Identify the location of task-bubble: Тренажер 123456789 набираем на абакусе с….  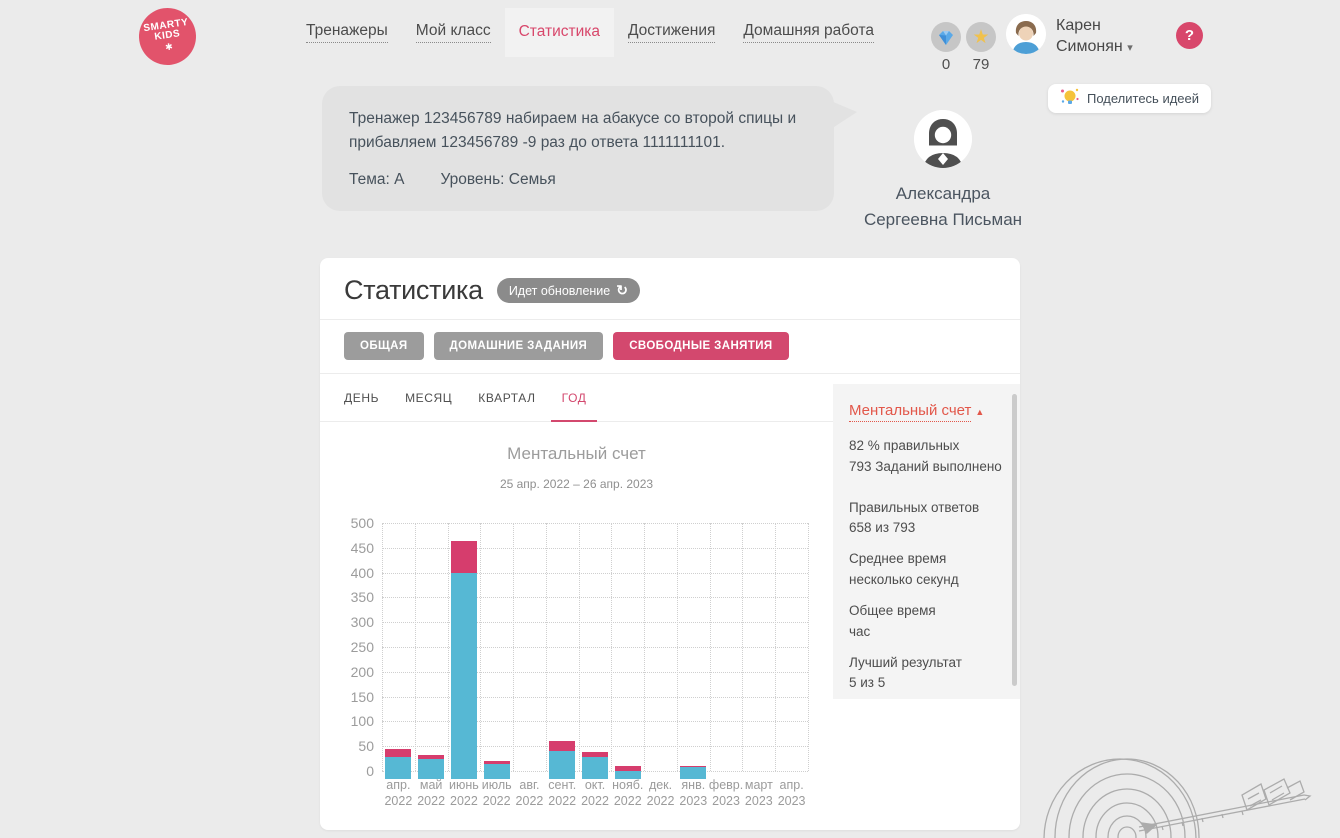
(589, 148).